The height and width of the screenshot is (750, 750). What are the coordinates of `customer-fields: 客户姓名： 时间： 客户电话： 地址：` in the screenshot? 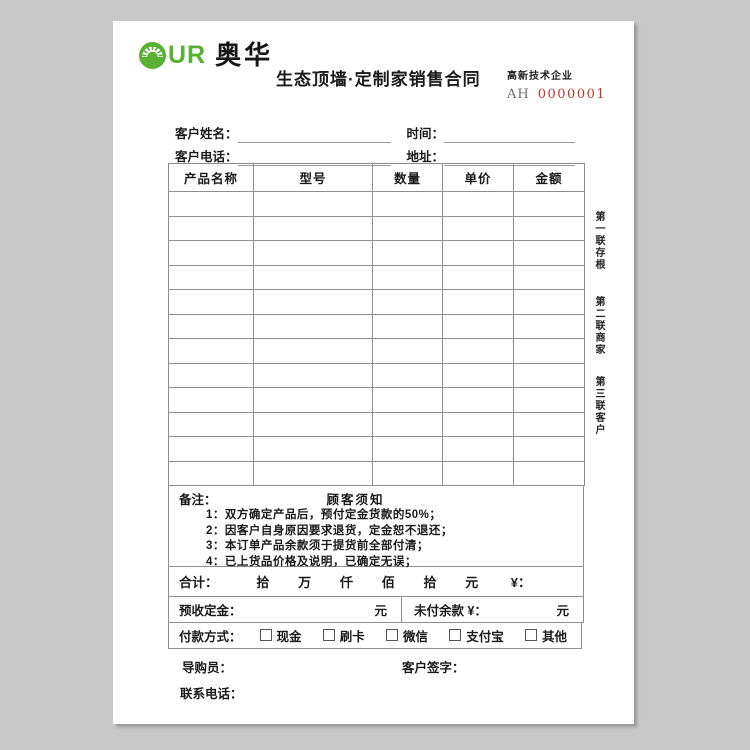 It's located at (375, 143).